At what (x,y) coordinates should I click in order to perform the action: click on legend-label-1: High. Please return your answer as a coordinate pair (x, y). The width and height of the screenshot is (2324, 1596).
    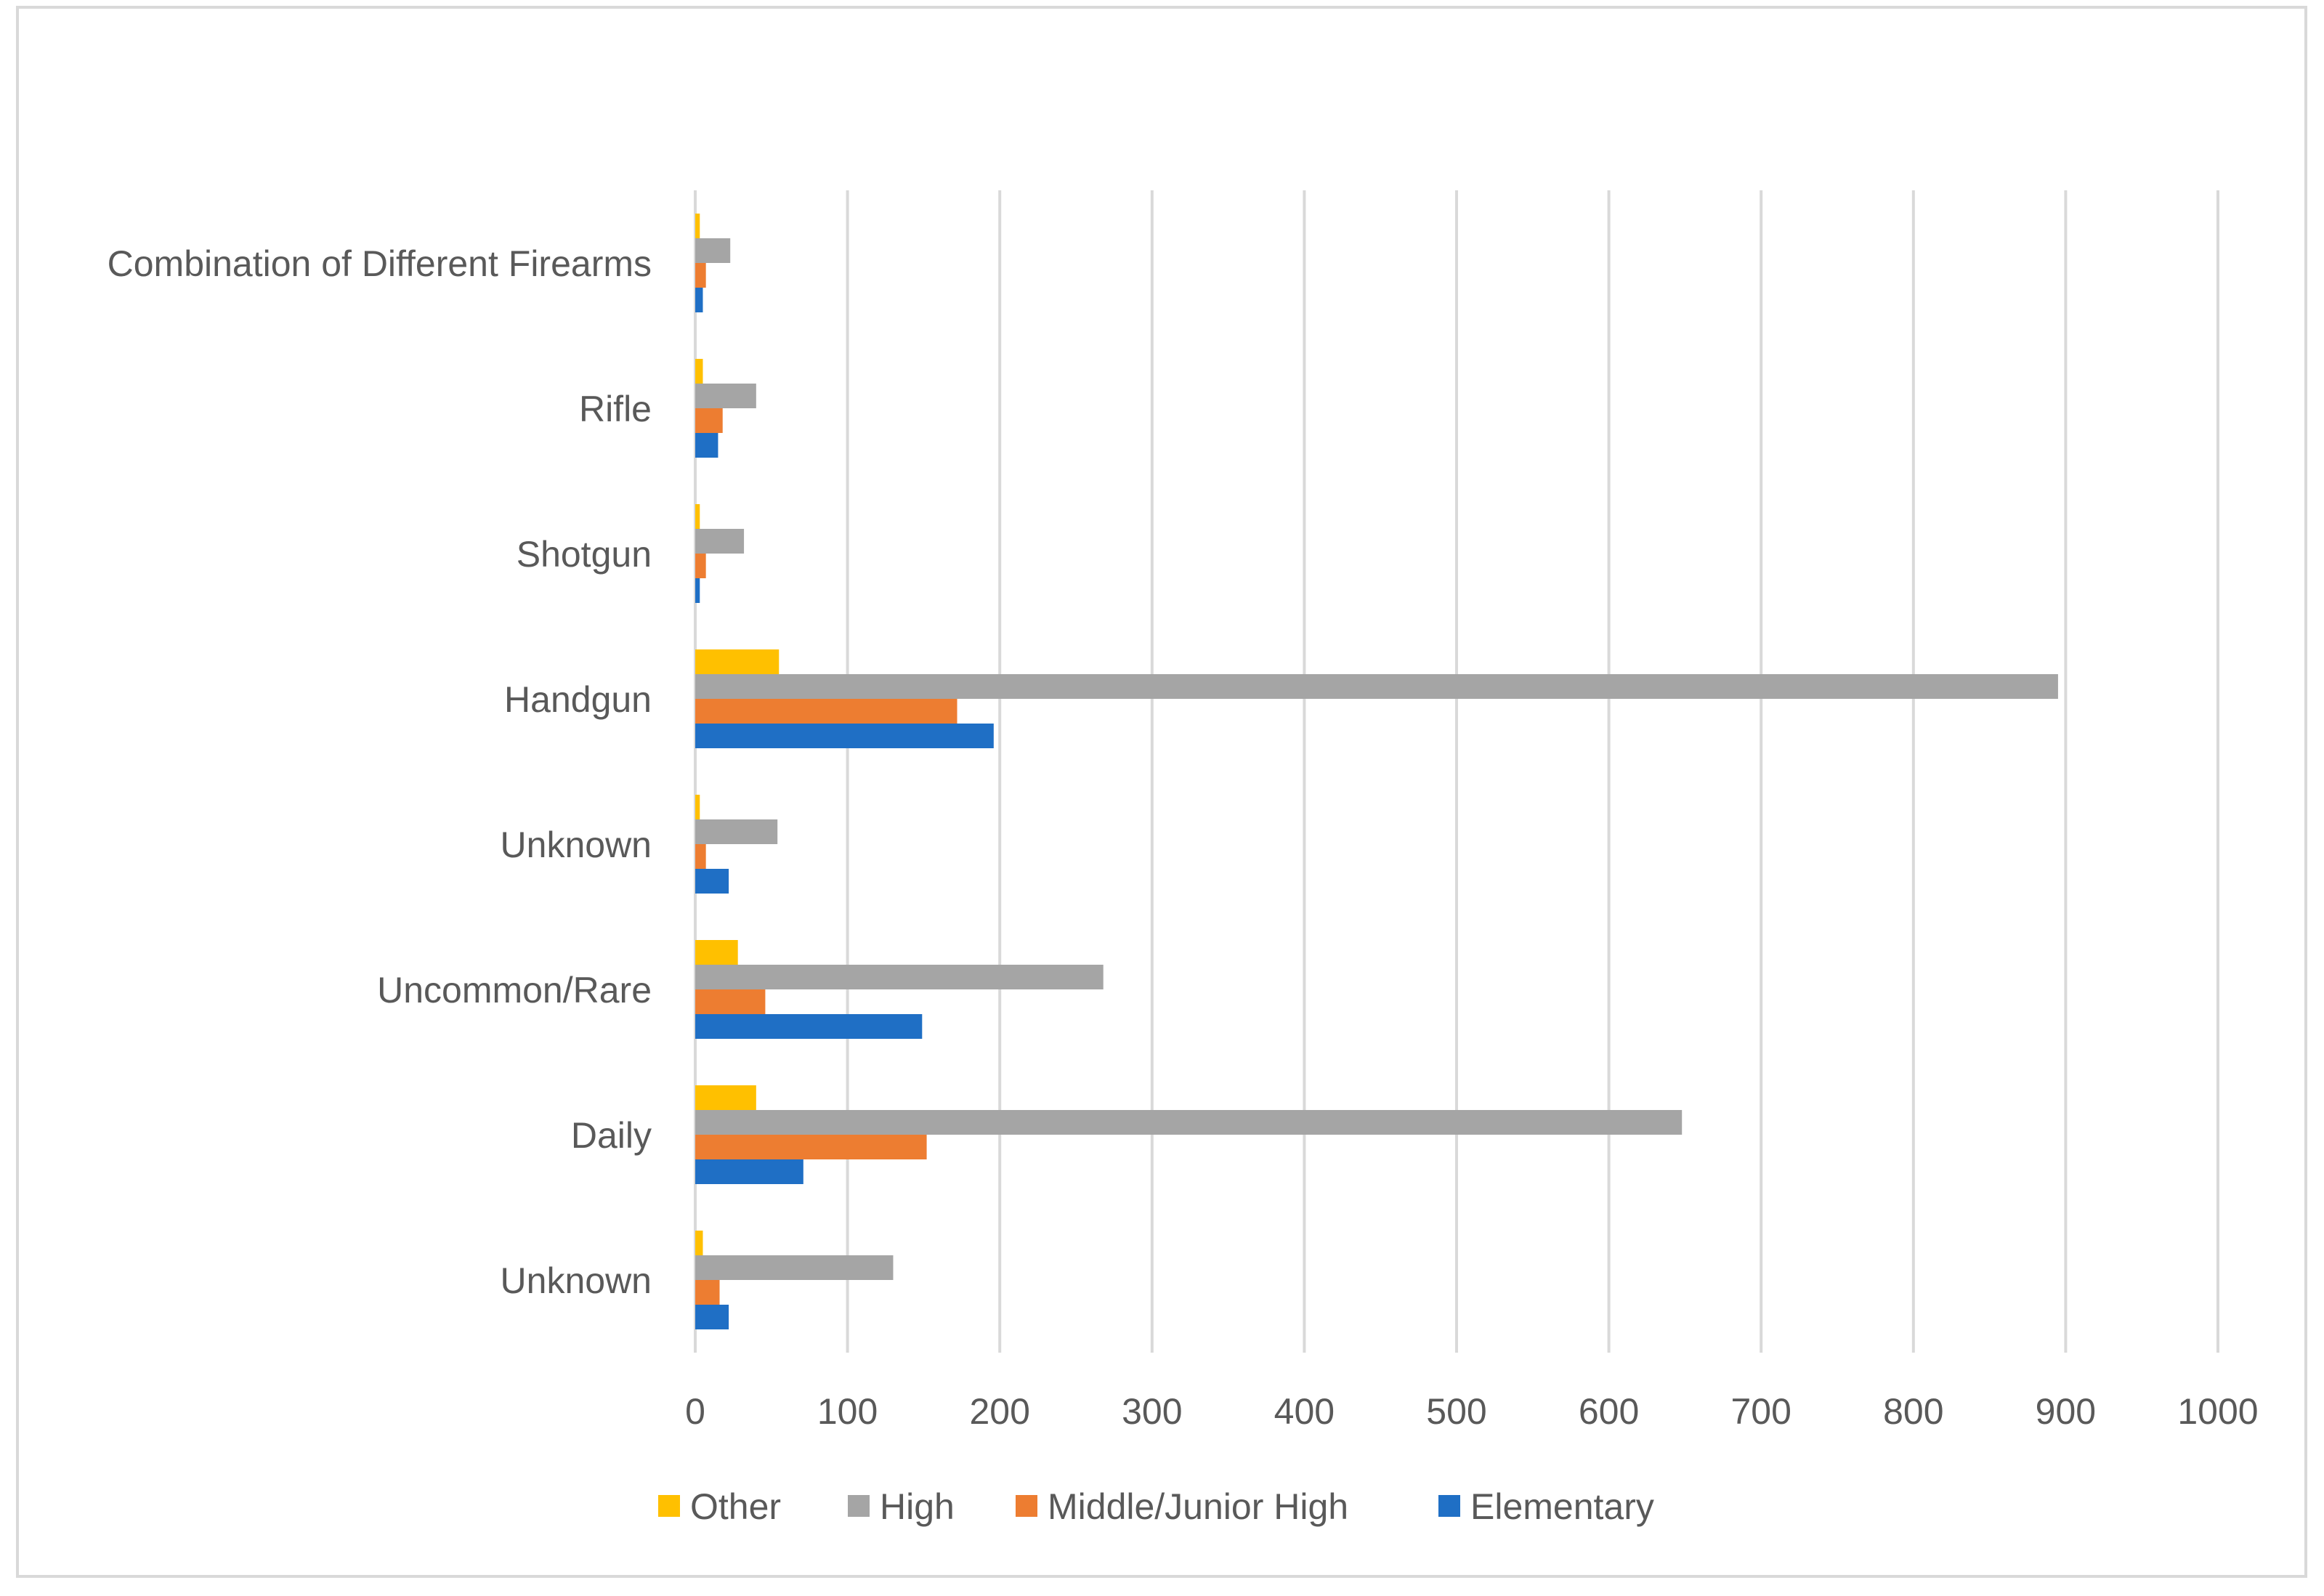
    Looking at the image, I should click on (917, 1507).